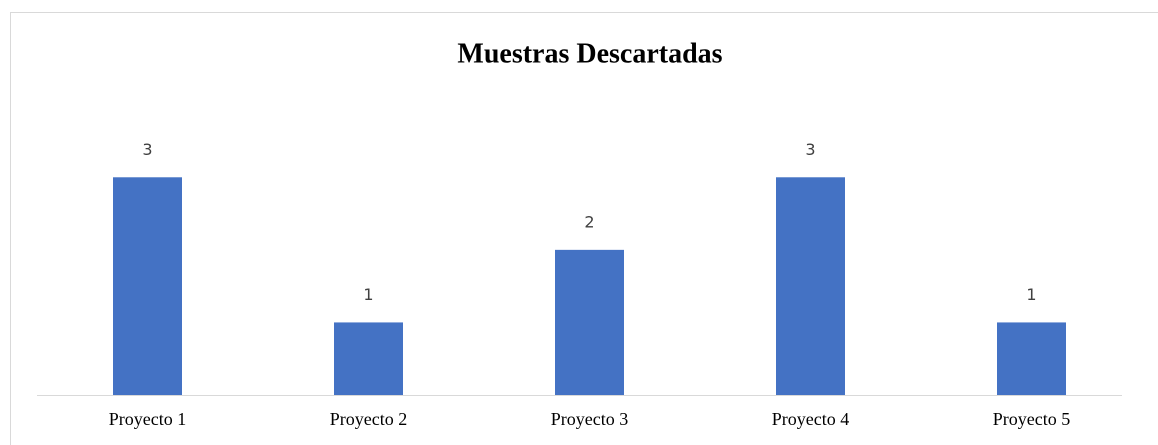 The height and width of the screenshot is (445, 1158). What do you see at coordinates (368, 419) in the screenshot?
I see `x-tick-label: Proyecto 2` at bounding box center [368, 419].